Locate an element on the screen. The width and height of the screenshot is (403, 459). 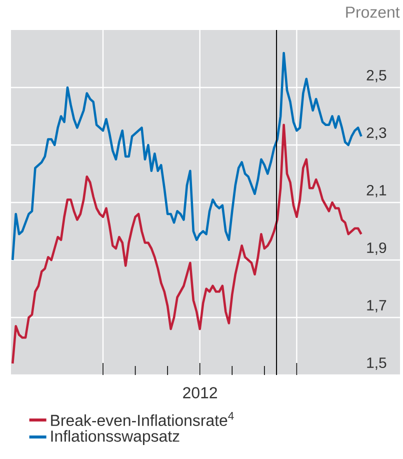
legend-label: Inflationsswapsatz is located at coordinates (115, 437).